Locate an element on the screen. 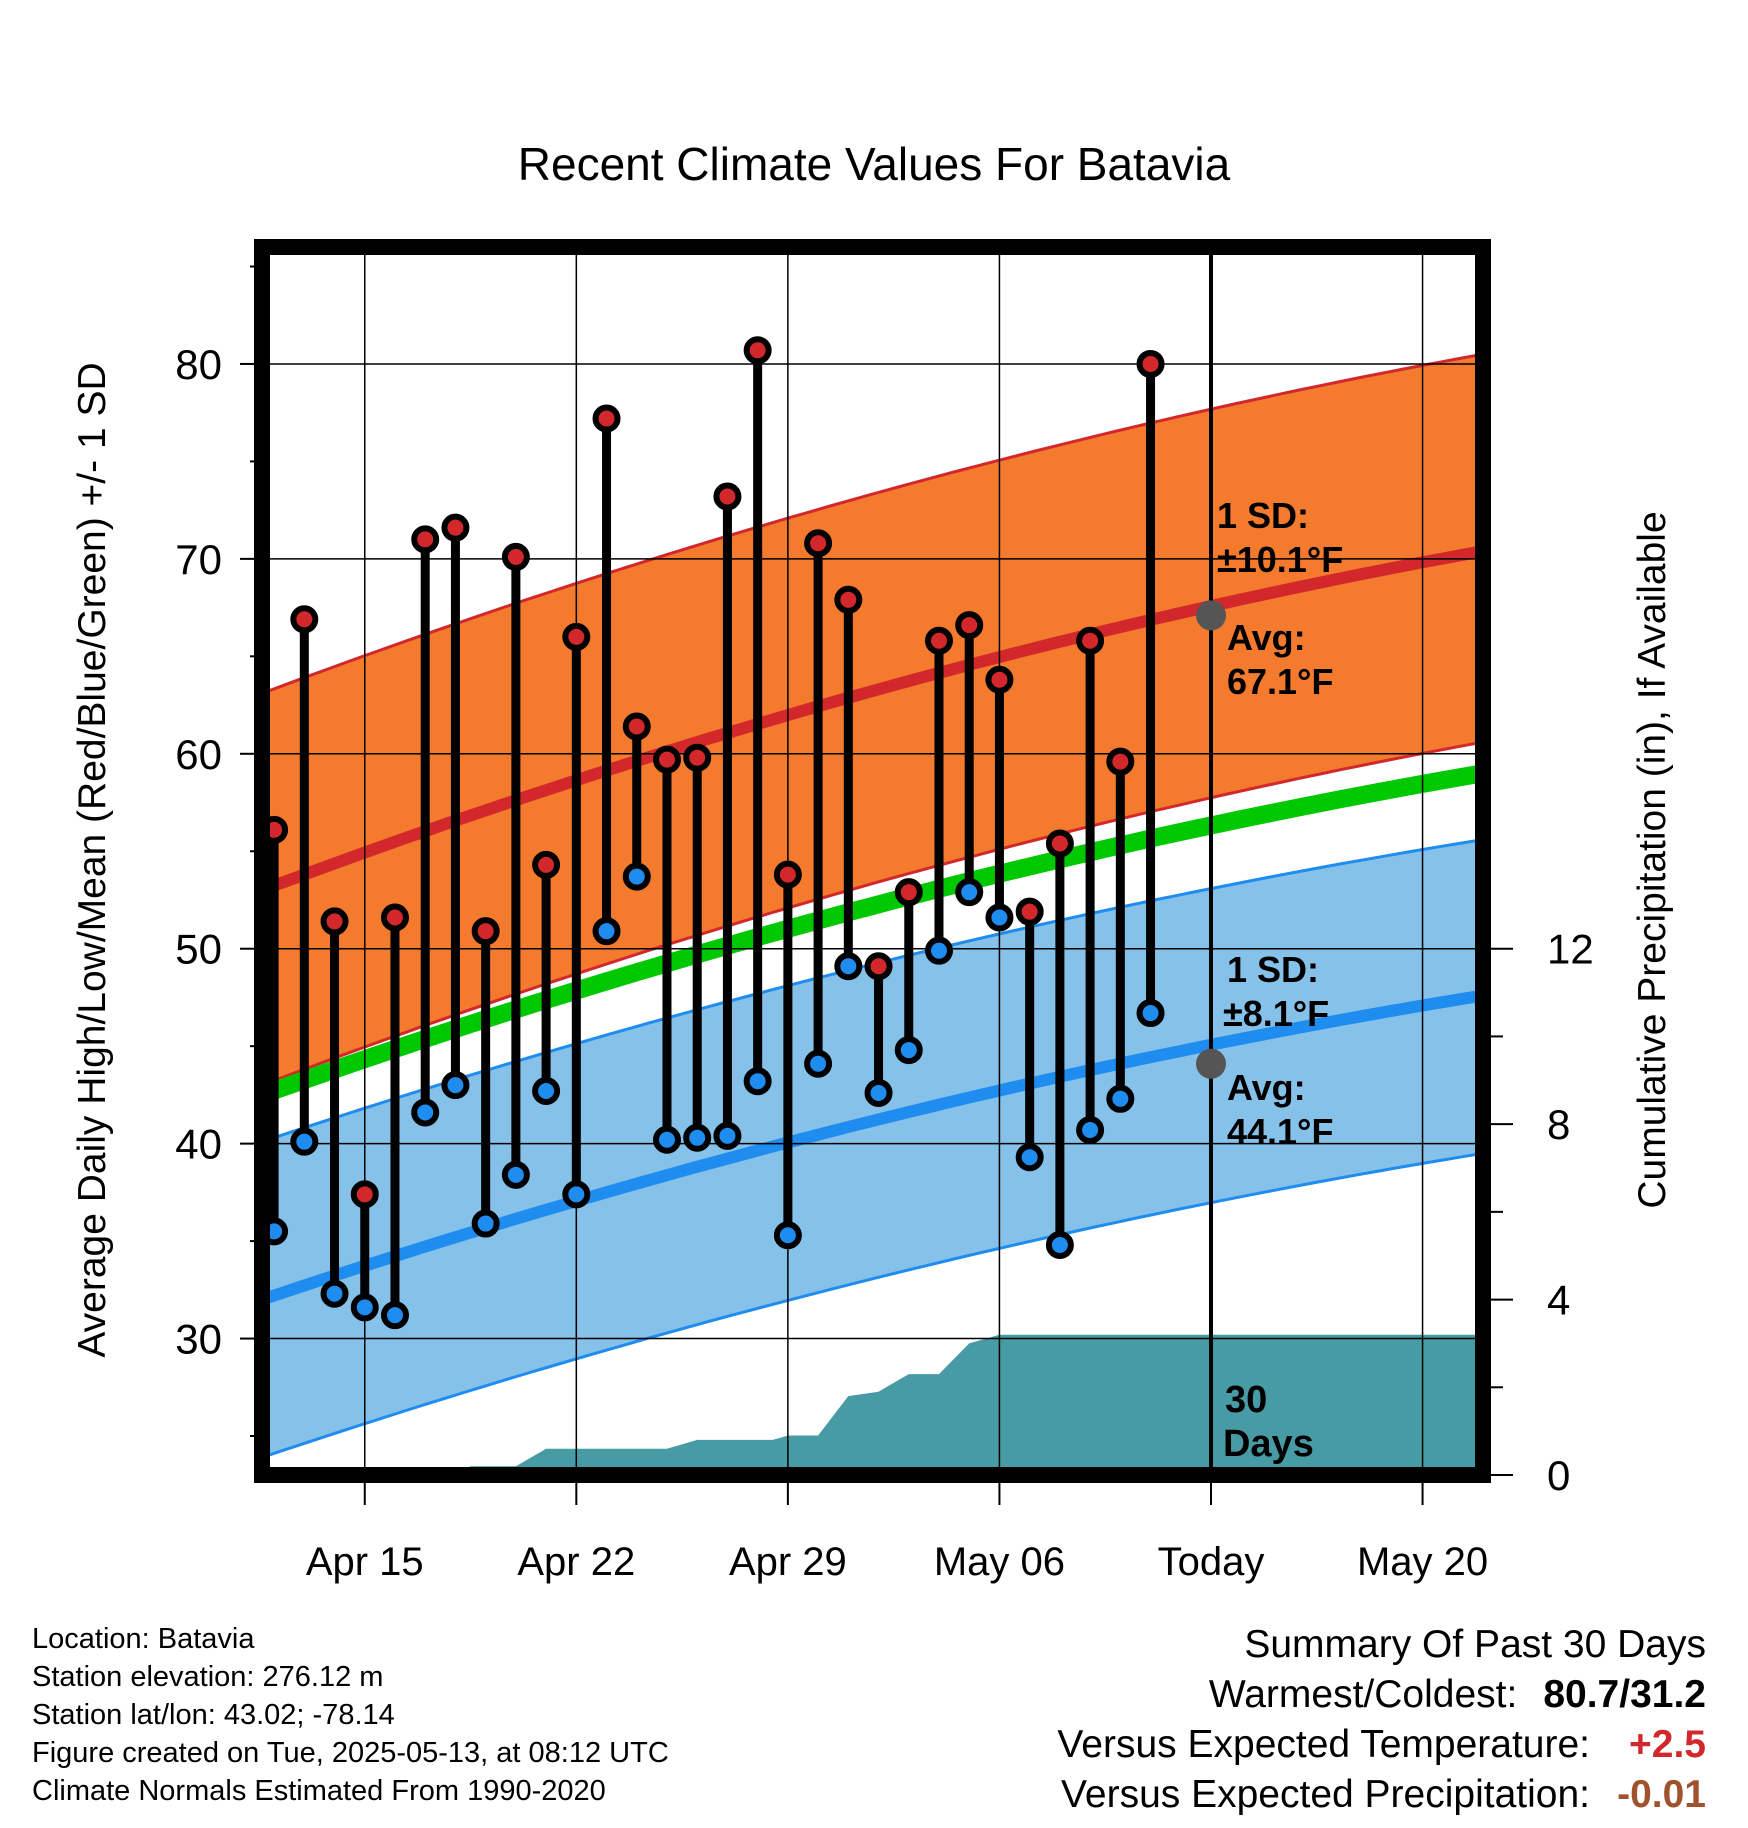  y2-tick-label: 0 is located at coordinates (1558, 1475).